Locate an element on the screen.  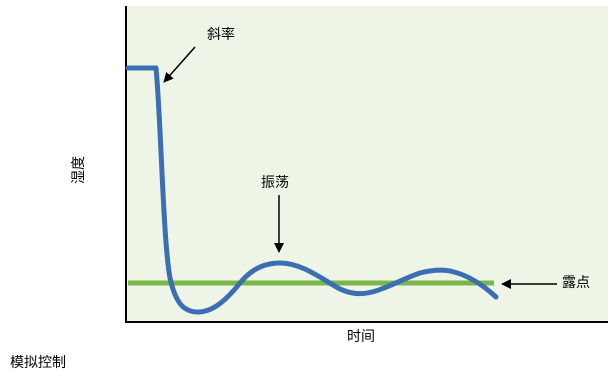
slope-arrow is located at coordinates (179, 64).